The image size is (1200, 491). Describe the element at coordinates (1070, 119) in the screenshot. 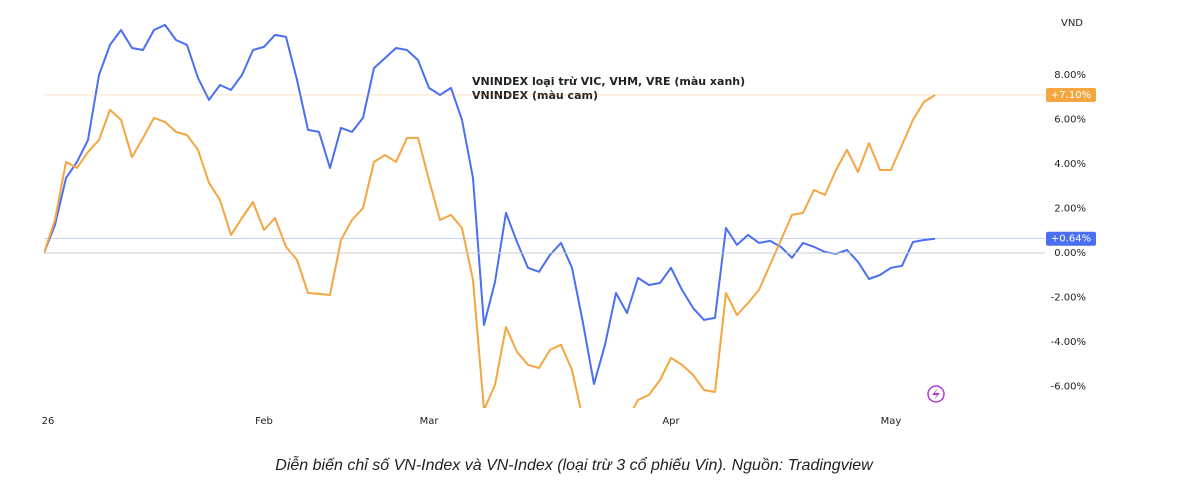

I see `y-tick-label: 6.00%` at that location.